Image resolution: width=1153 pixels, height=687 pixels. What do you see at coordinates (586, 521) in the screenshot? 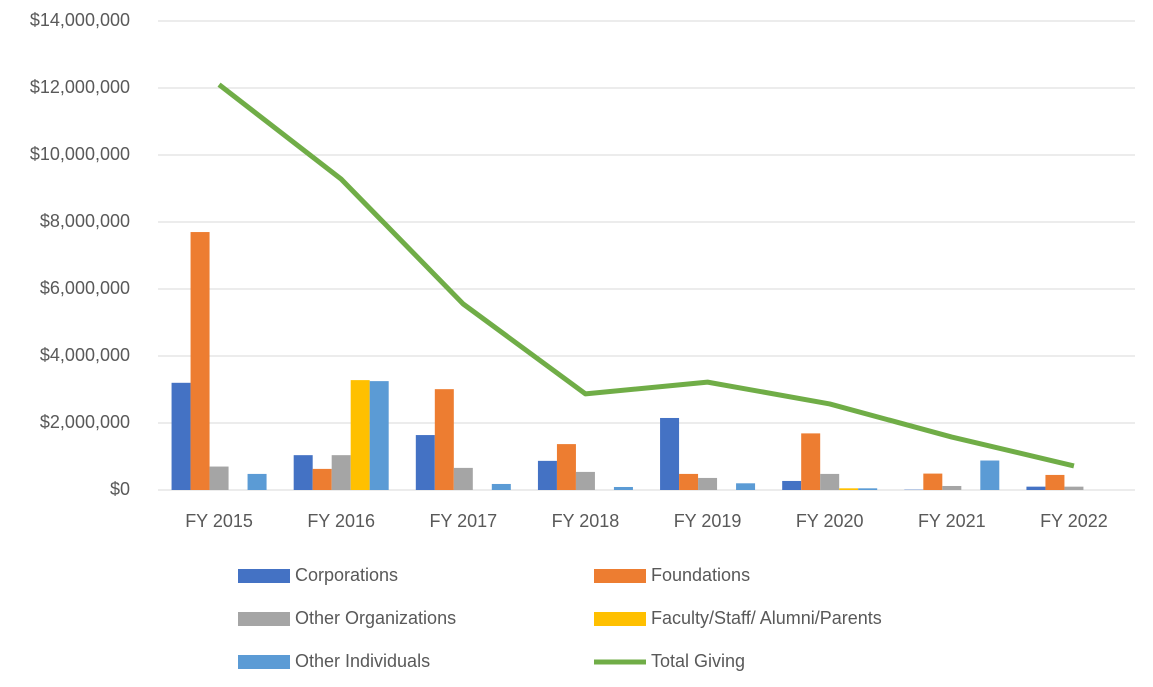
I see `x-tick-label: FY 2018` at bounding box center [586, 521].